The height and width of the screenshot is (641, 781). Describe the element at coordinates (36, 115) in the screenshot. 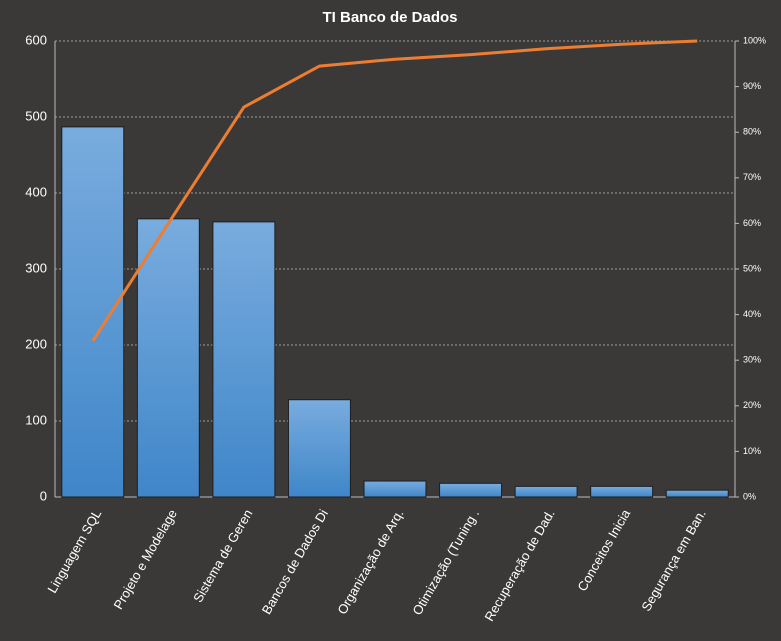

I see `y-tick-label: 500` at that location.